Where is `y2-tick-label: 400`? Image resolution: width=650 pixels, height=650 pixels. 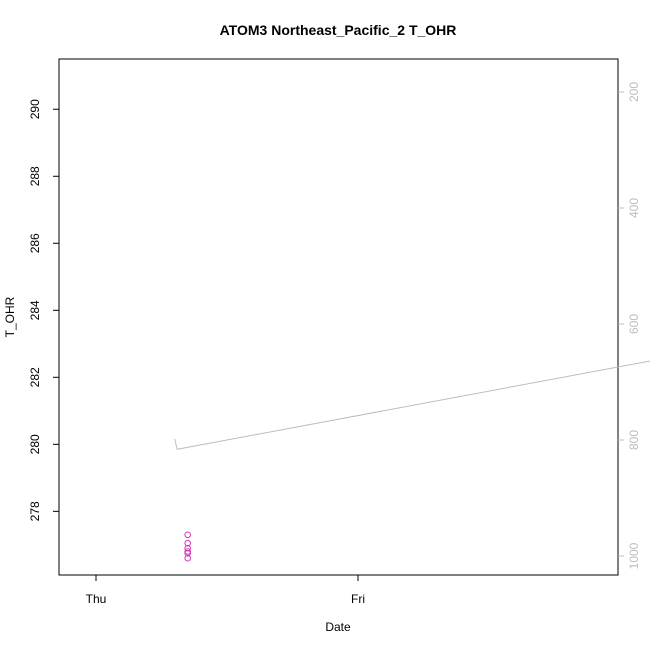
y2-tick-label: 400 is located at coordinates (634, 208).